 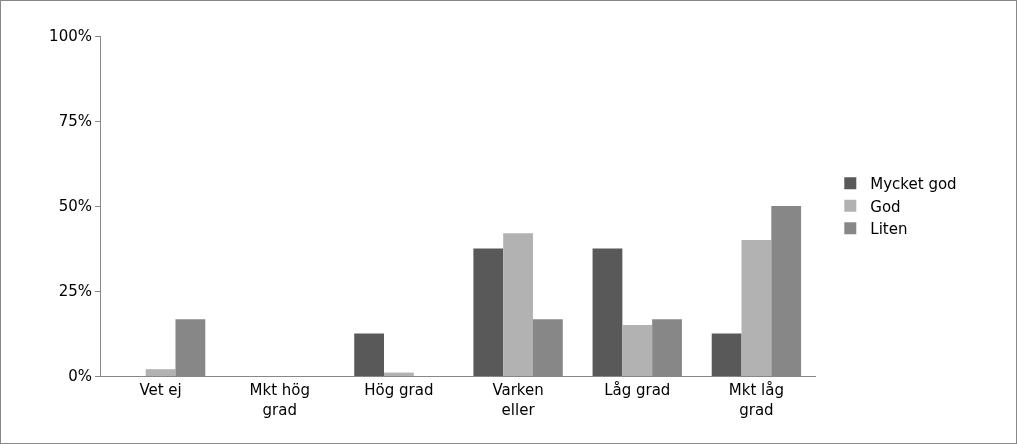 What do you see at coordinates (279, 400) in the screenshot?
I see `x-tick-label: Mkt hög grad` at bounding box center [279, 400].